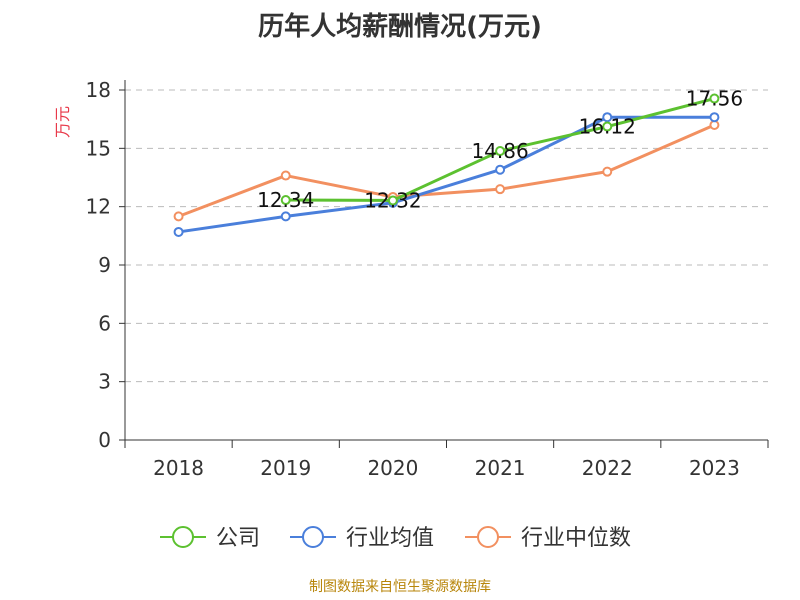 The width and height of the screenshot is (800, 600). I want to click on legend-label: 行业中位数, so click(576, 538).